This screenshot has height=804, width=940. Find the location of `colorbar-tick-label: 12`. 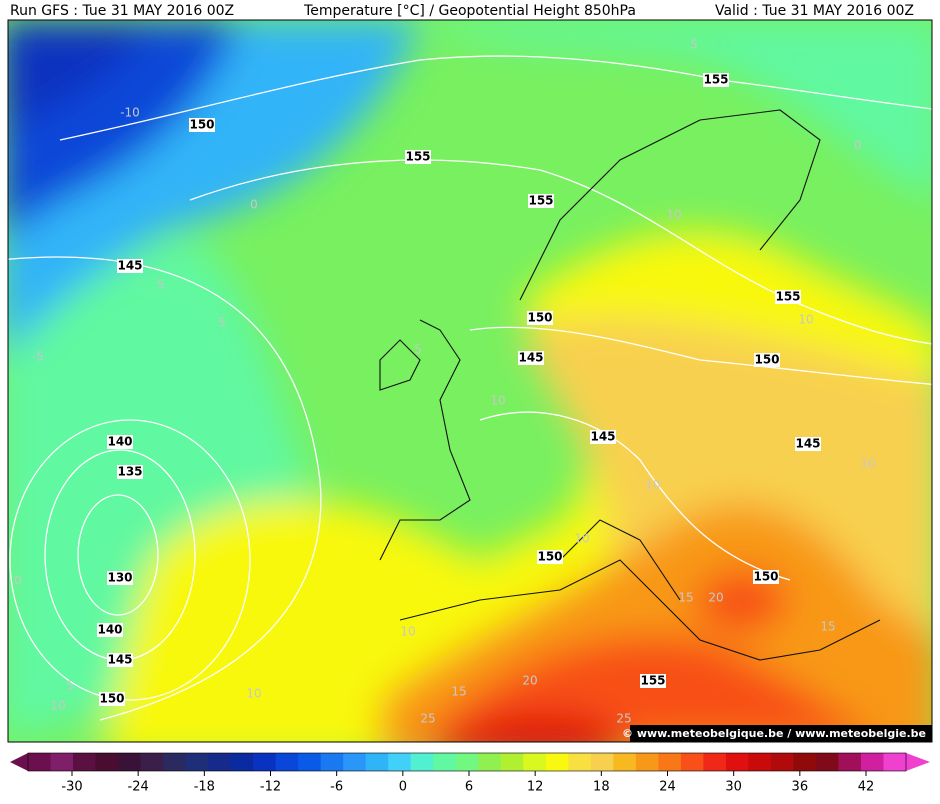

colorbar-tick-label: 12 is located at coordinates (535, 787).